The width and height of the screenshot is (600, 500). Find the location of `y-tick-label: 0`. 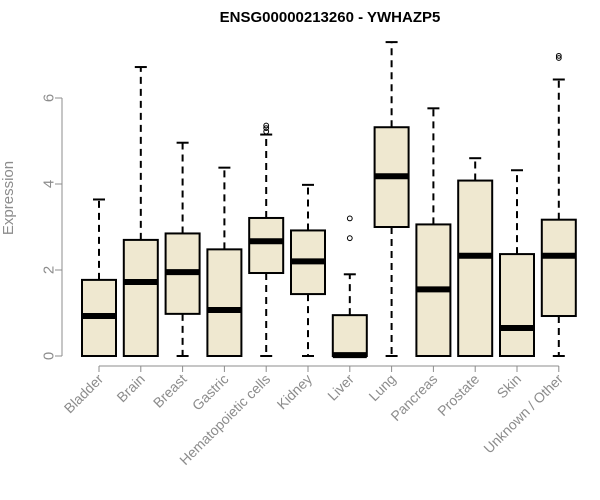

y-tick-label: 0 is located at coordinates (49, 356).